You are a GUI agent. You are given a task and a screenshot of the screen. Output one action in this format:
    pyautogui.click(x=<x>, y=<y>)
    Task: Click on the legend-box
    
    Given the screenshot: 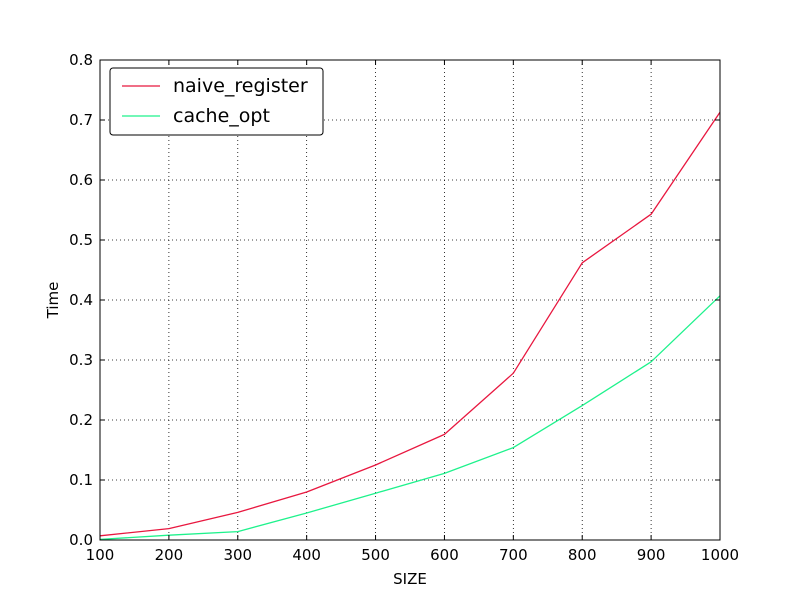 What is the action you would take?
    pyautogui.click(x=216, y=101)
    